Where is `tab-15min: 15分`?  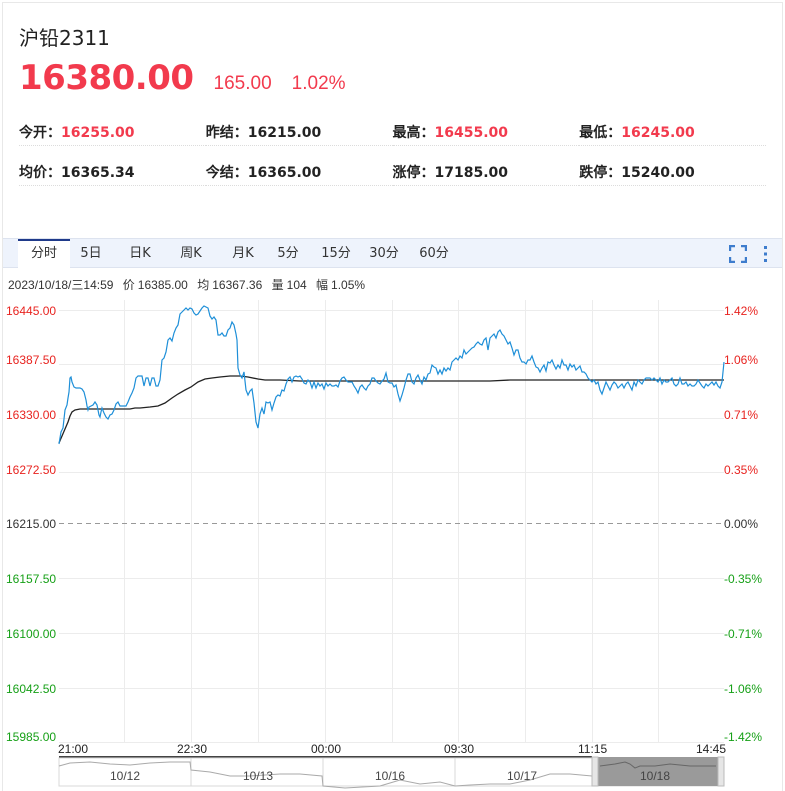 tab-15min: 15分 is located at coordinates (336, 253).